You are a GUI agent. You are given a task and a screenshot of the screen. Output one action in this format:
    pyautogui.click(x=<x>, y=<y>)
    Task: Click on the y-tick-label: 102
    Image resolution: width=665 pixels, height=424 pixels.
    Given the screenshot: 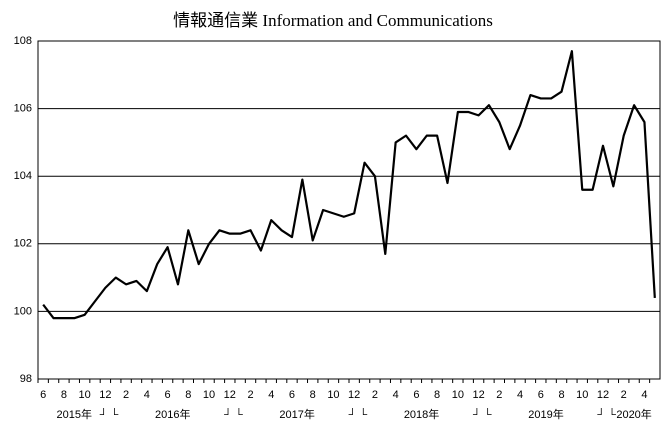 What is the action you would take?
    pyautogui.click(x=23, y=244)
    